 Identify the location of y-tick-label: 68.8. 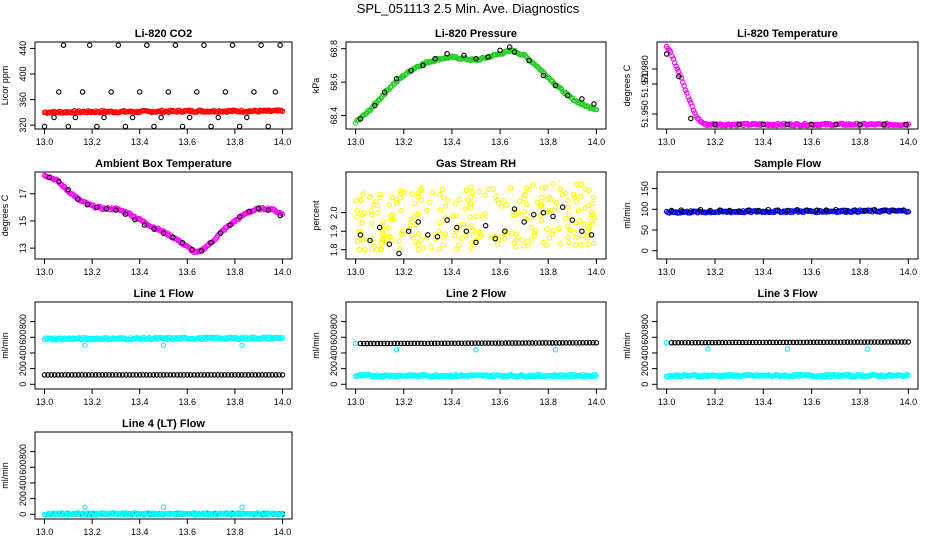
(334, 49).